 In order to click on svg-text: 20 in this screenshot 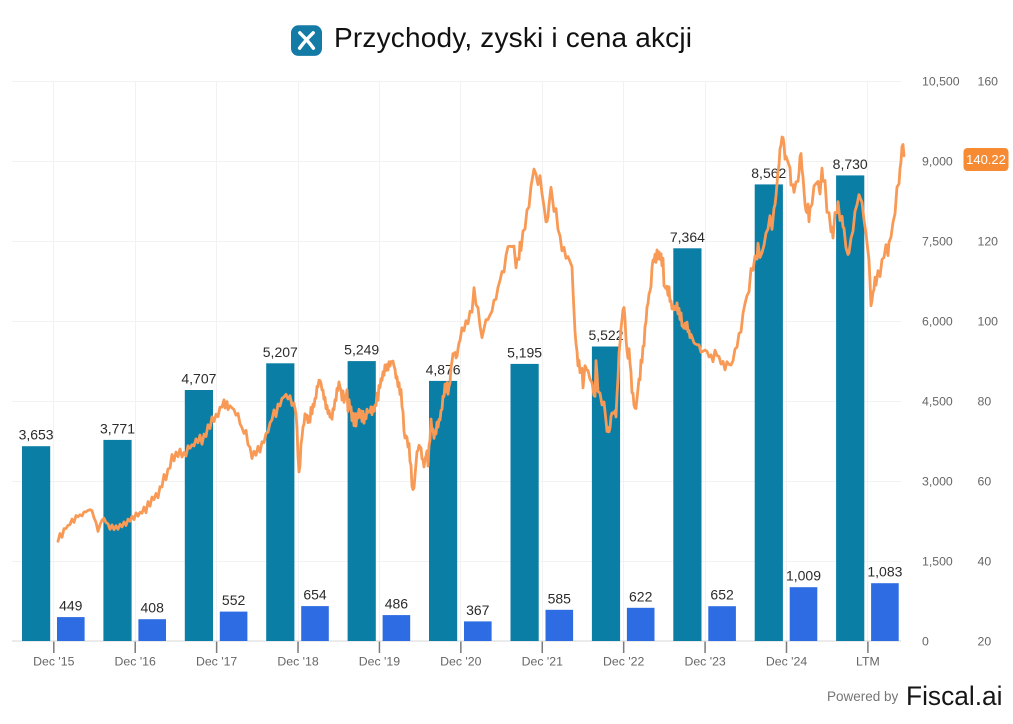, I will do `click(985, 642)`.